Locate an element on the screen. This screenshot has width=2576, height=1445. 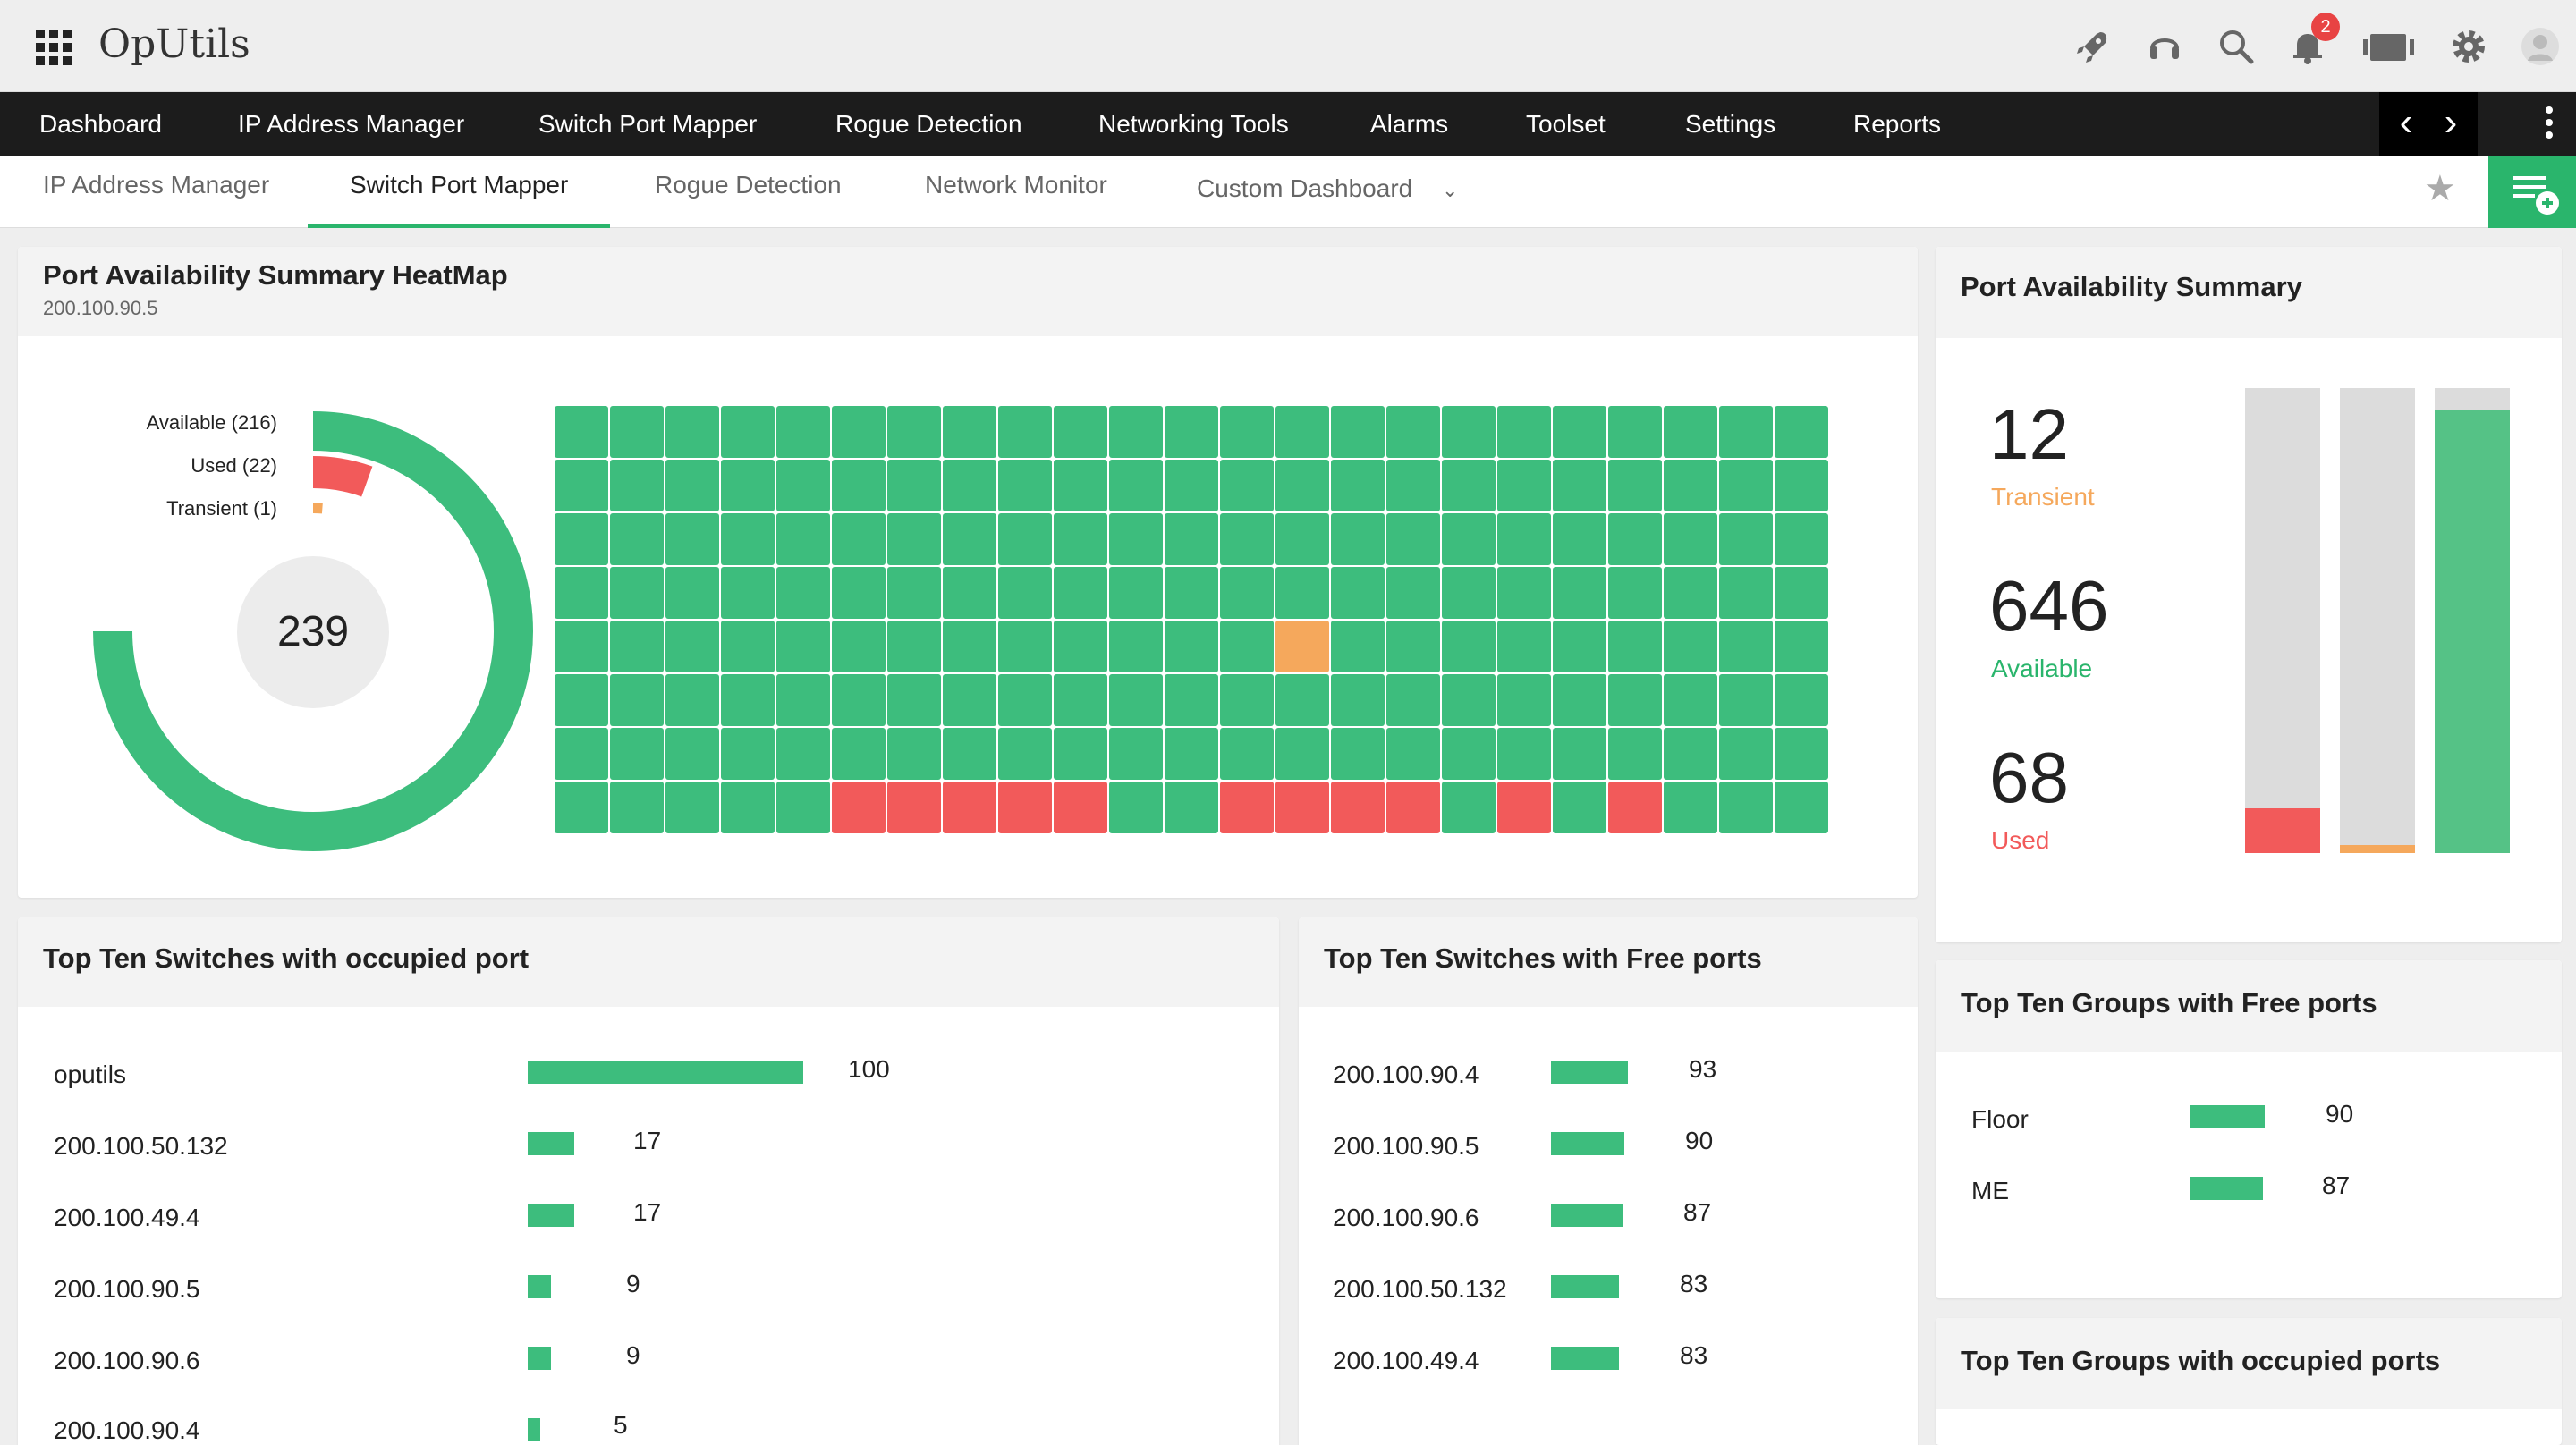
nav-settings: Settings is located at coordinates (1730, 124).